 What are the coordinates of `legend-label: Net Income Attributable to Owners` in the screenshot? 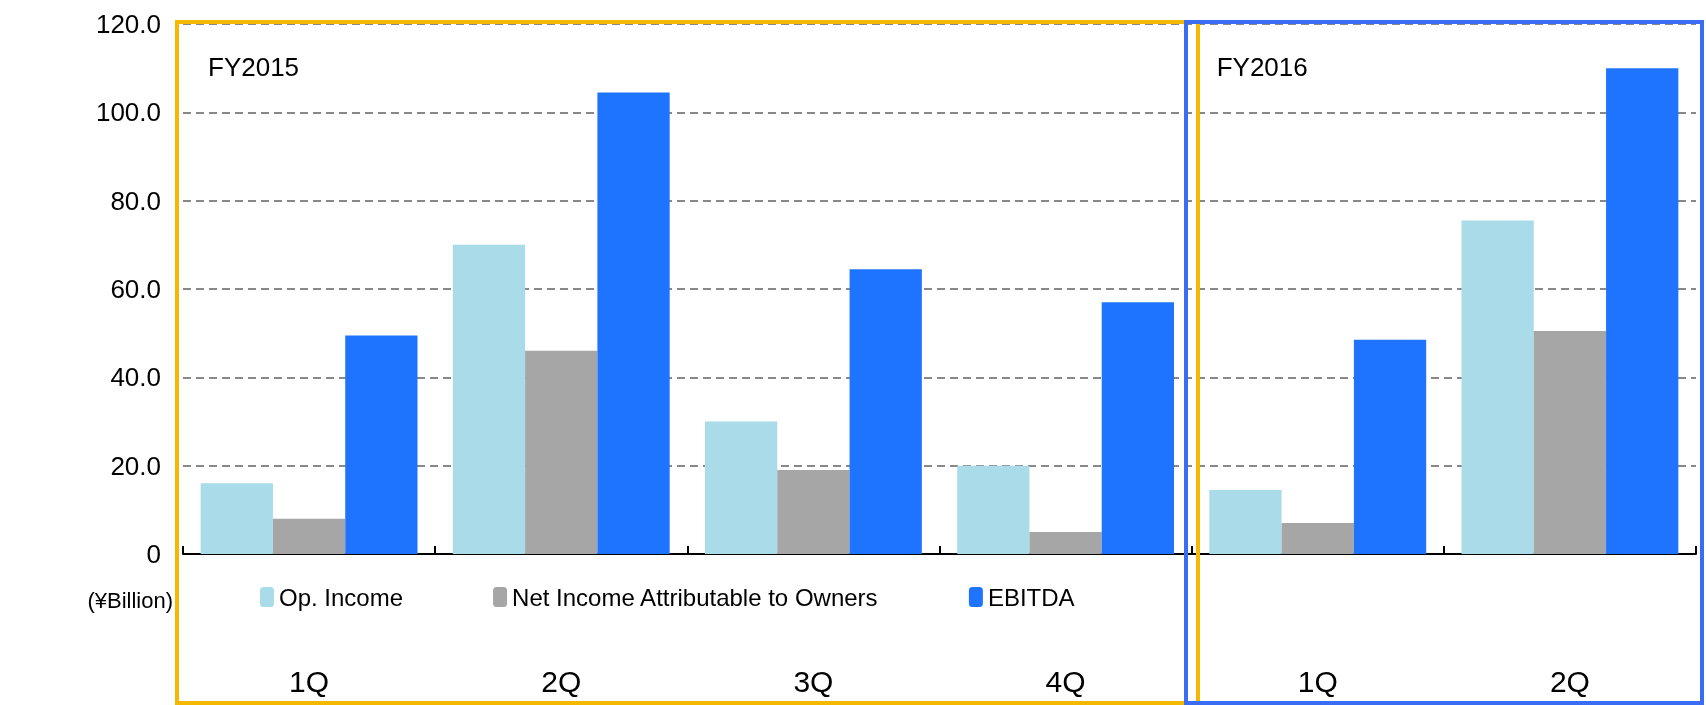 It's located at (695, 597).